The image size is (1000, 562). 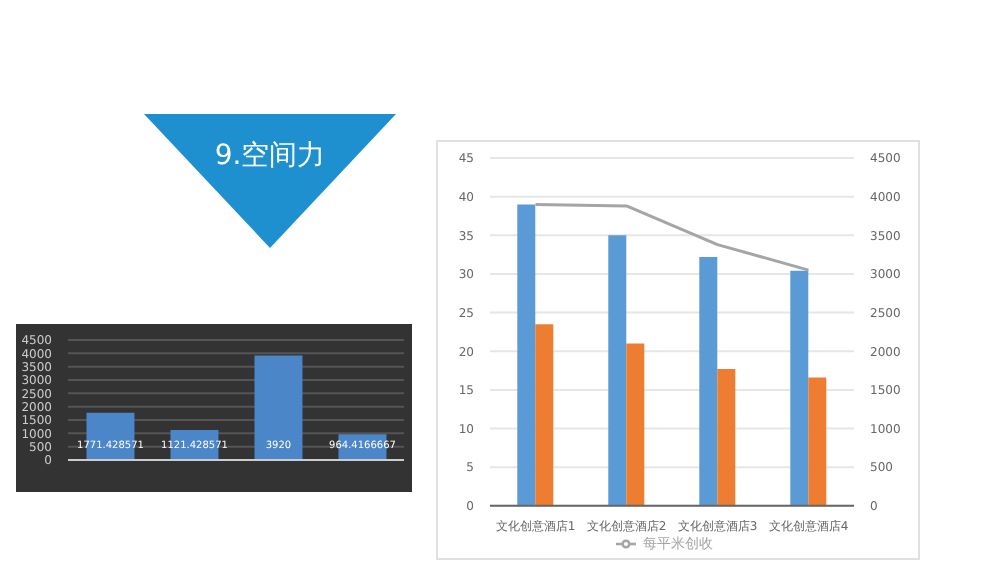 What do you see at coordinates (672, 237) in the screenshot?
I see `line-series` at bounding box center [672, 237].